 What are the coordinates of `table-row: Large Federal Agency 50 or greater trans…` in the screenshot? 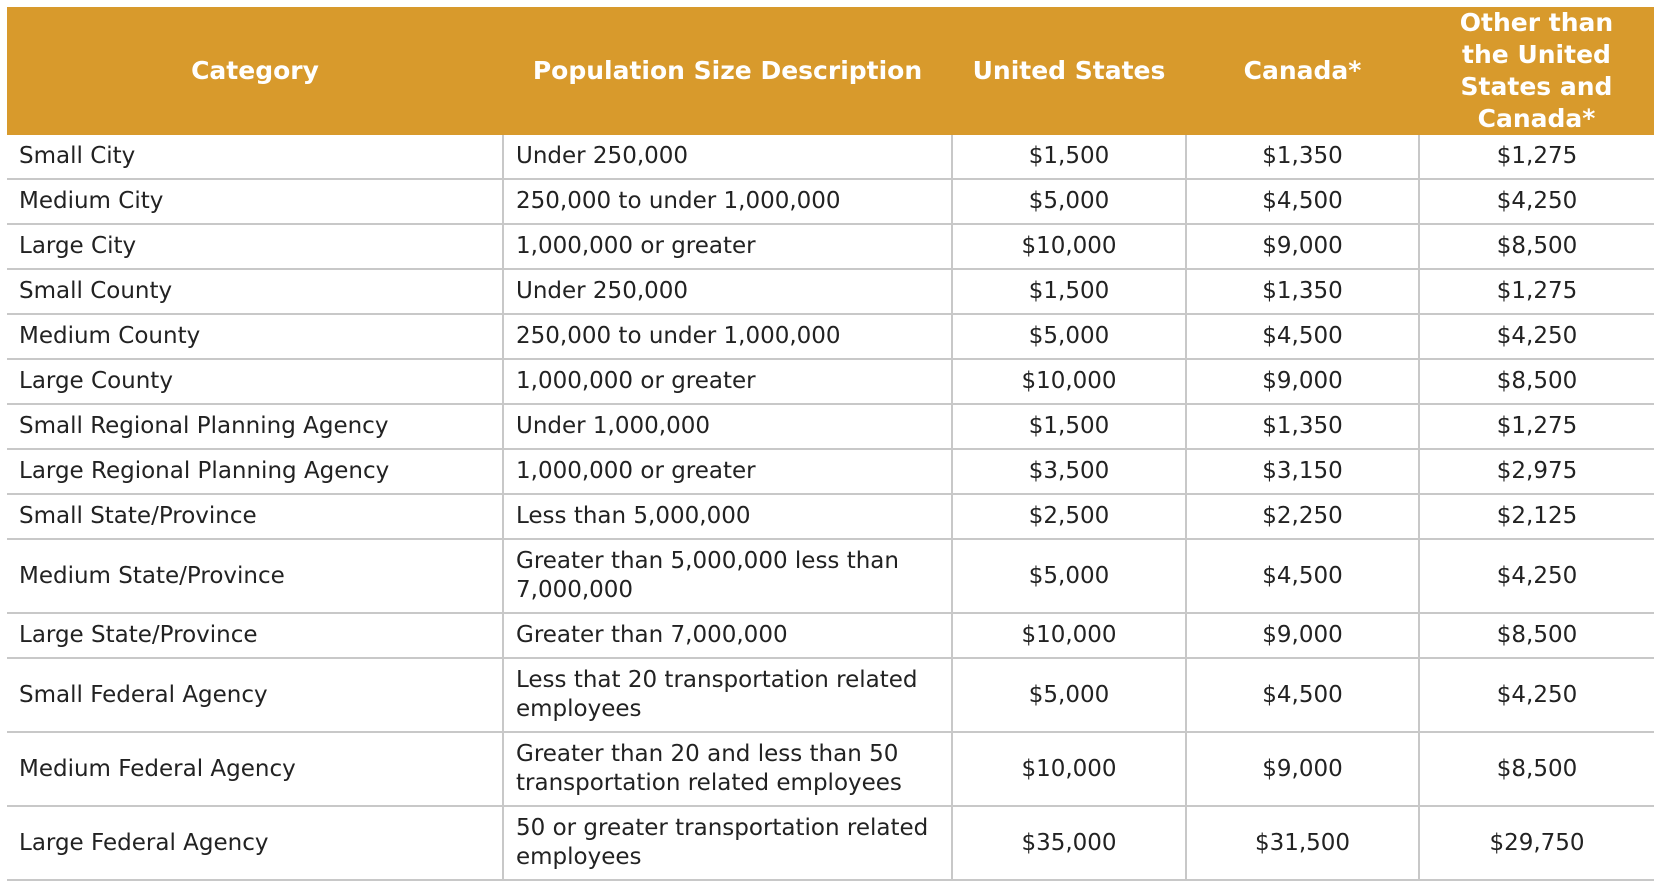 It's located at (830, 843).